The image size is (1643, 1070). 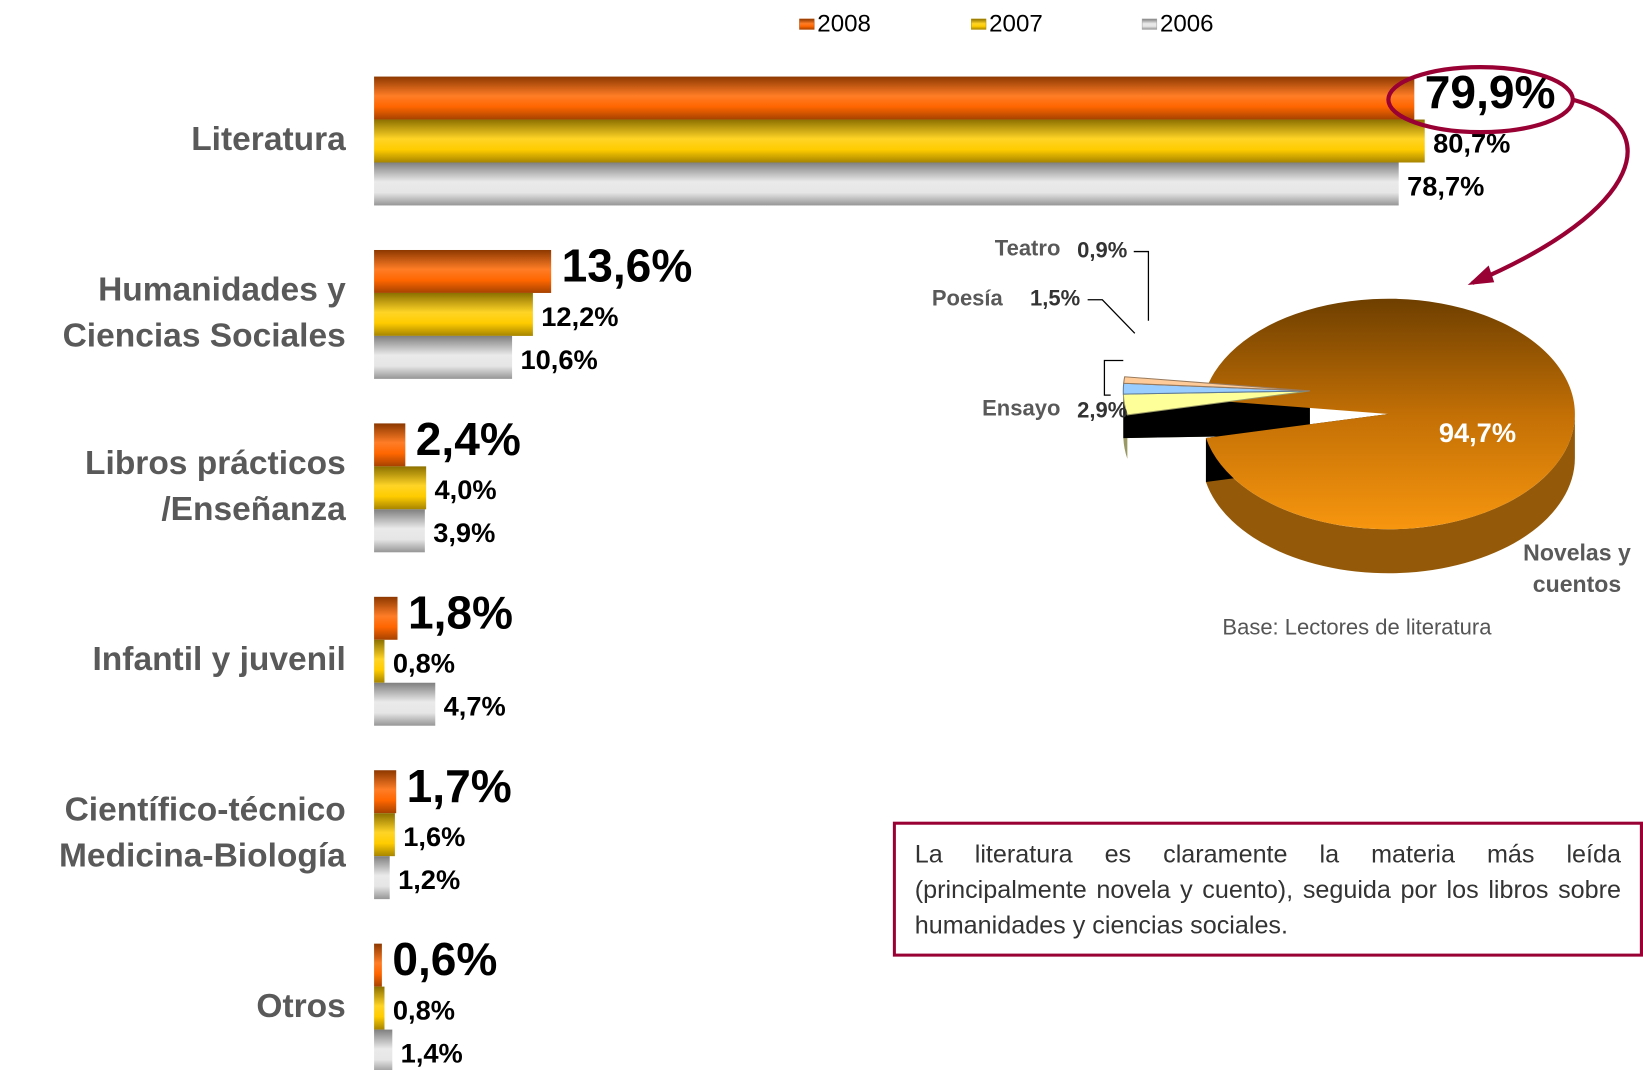 What do you see at coordinates (558, 359) in the screenshot?
I see `value-label: 10,6%` at bounding box center [558, 359].